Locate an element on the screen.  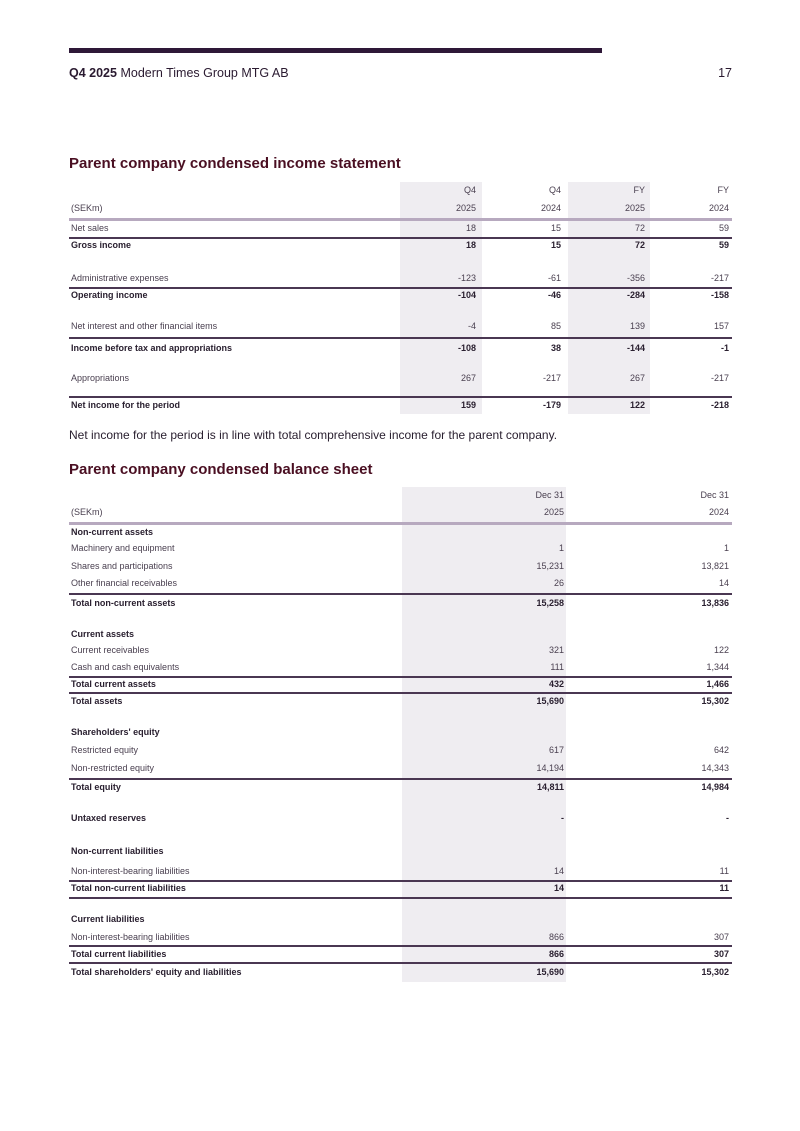
row-value: -61 is located at coordinates (554, 278).